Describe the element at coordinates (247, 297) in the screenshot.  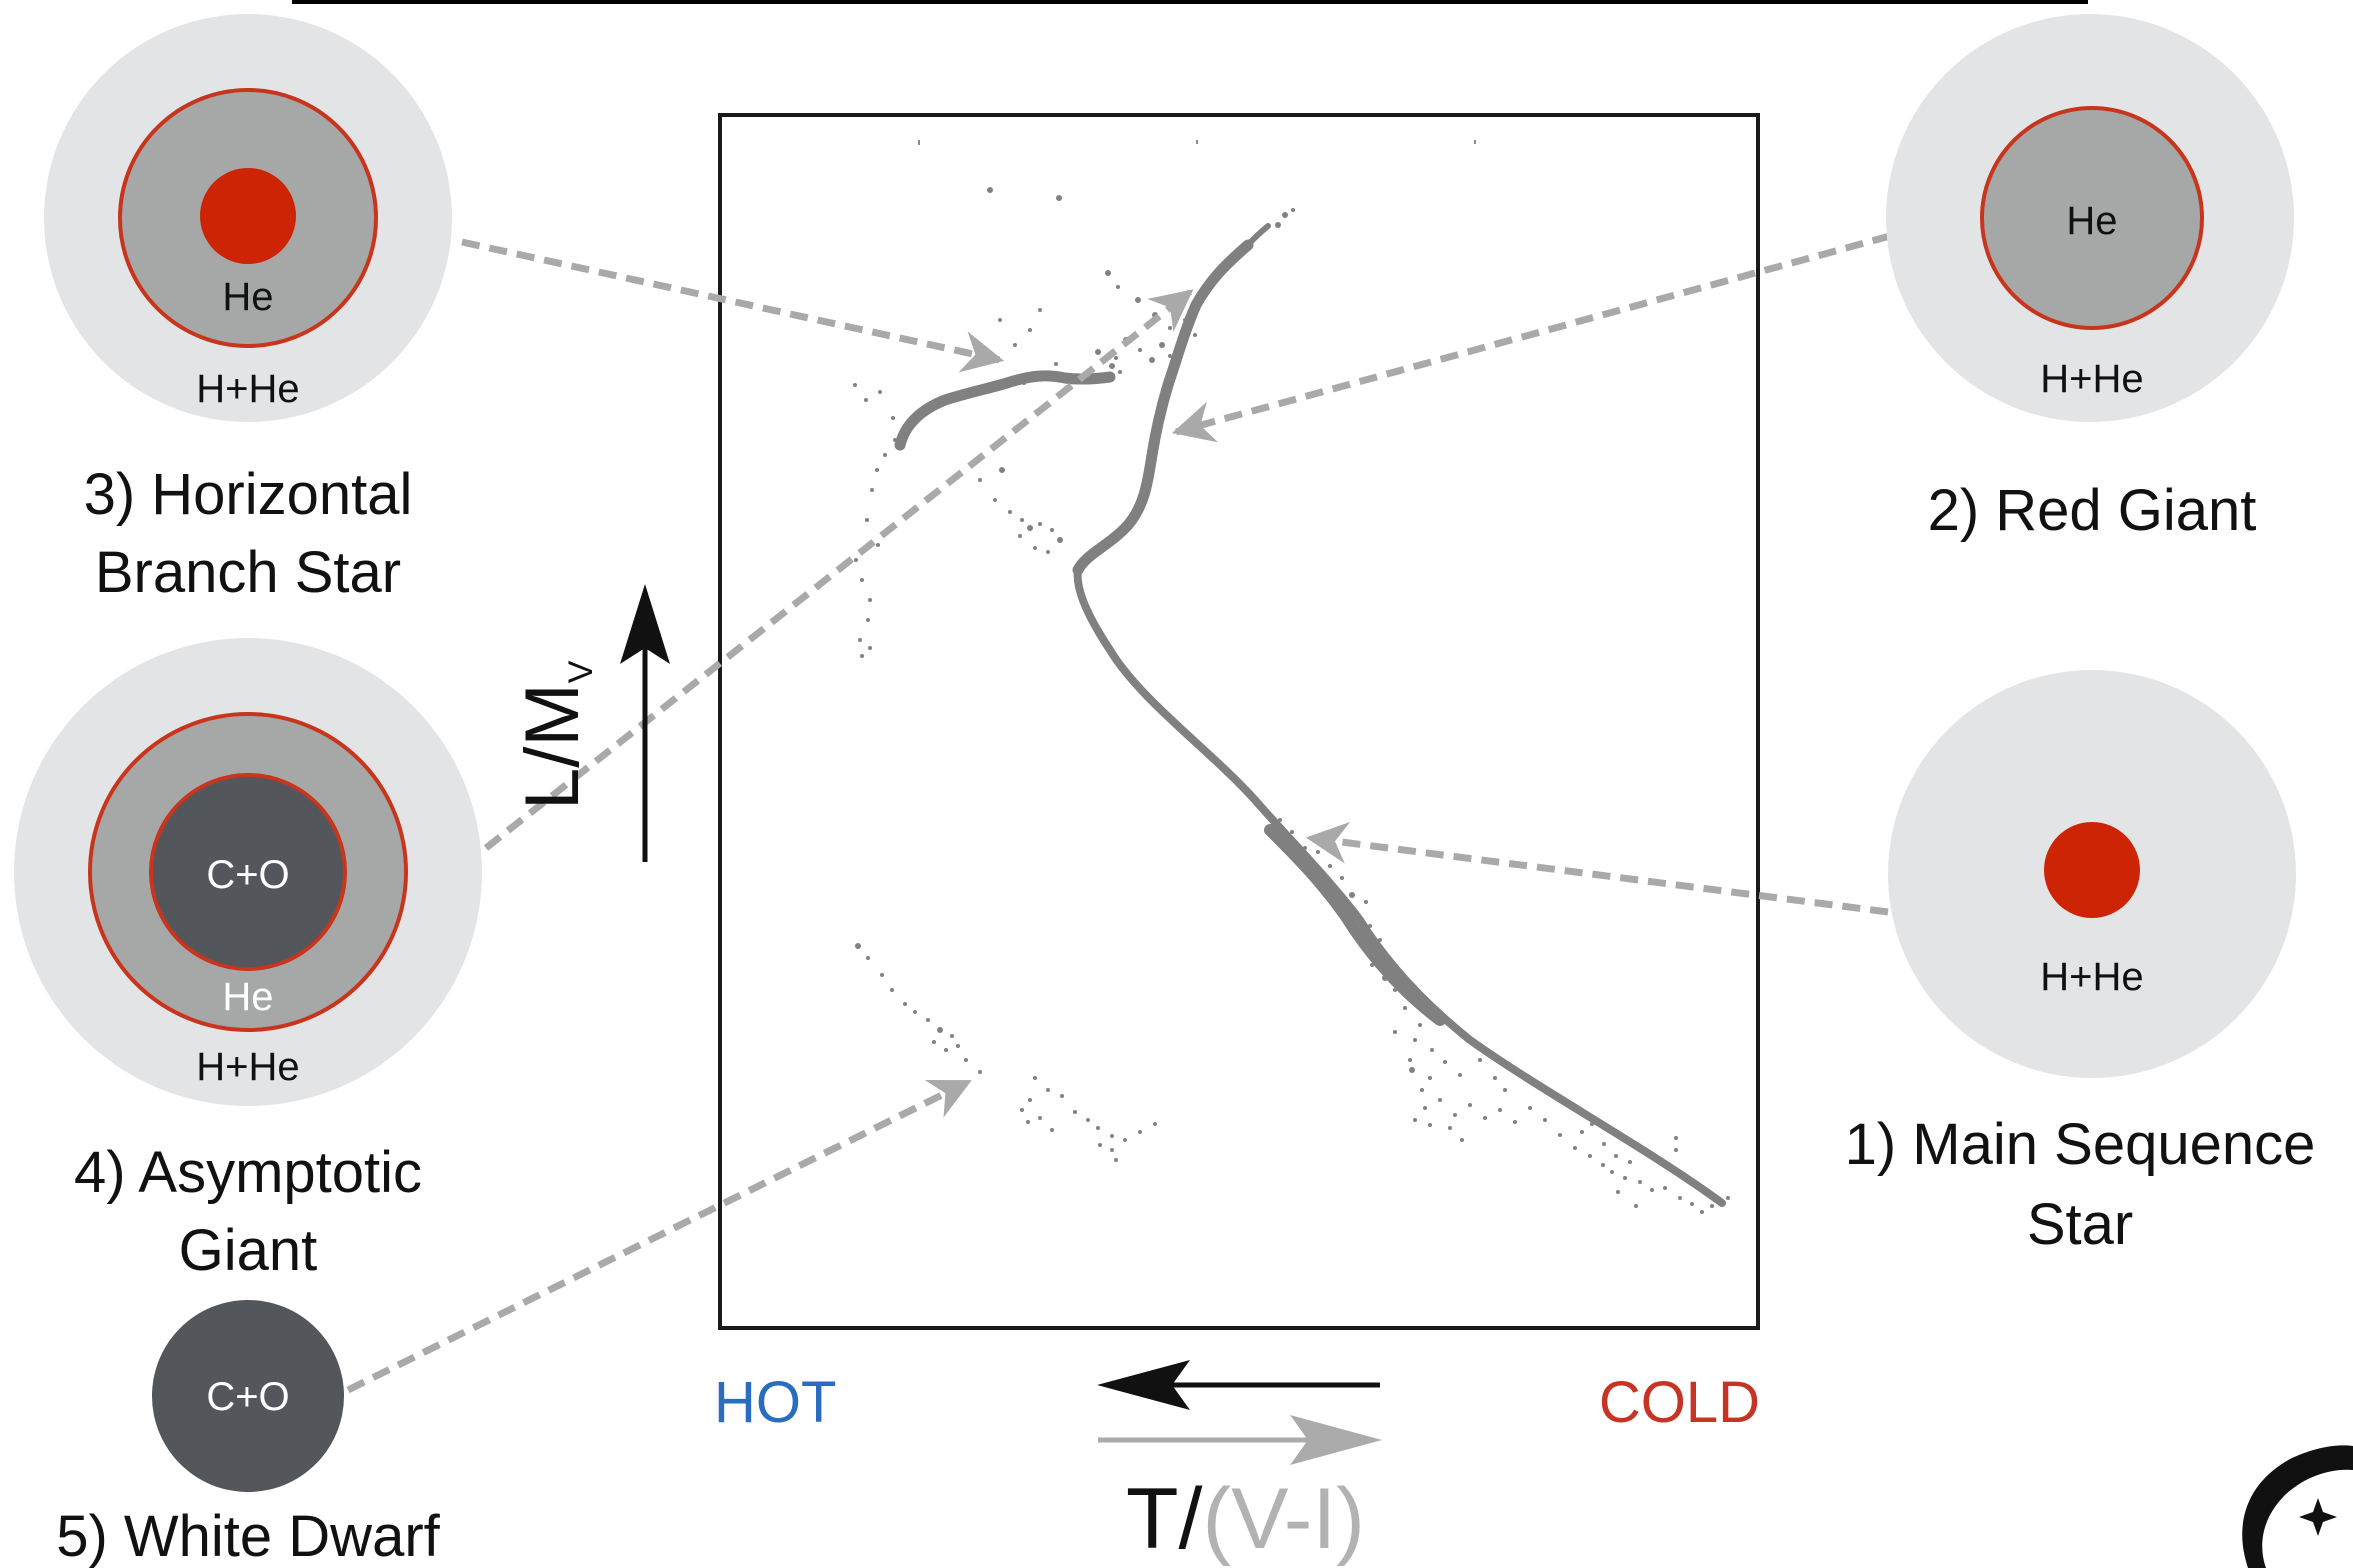
I see `hb-layer-he: He` at that location.